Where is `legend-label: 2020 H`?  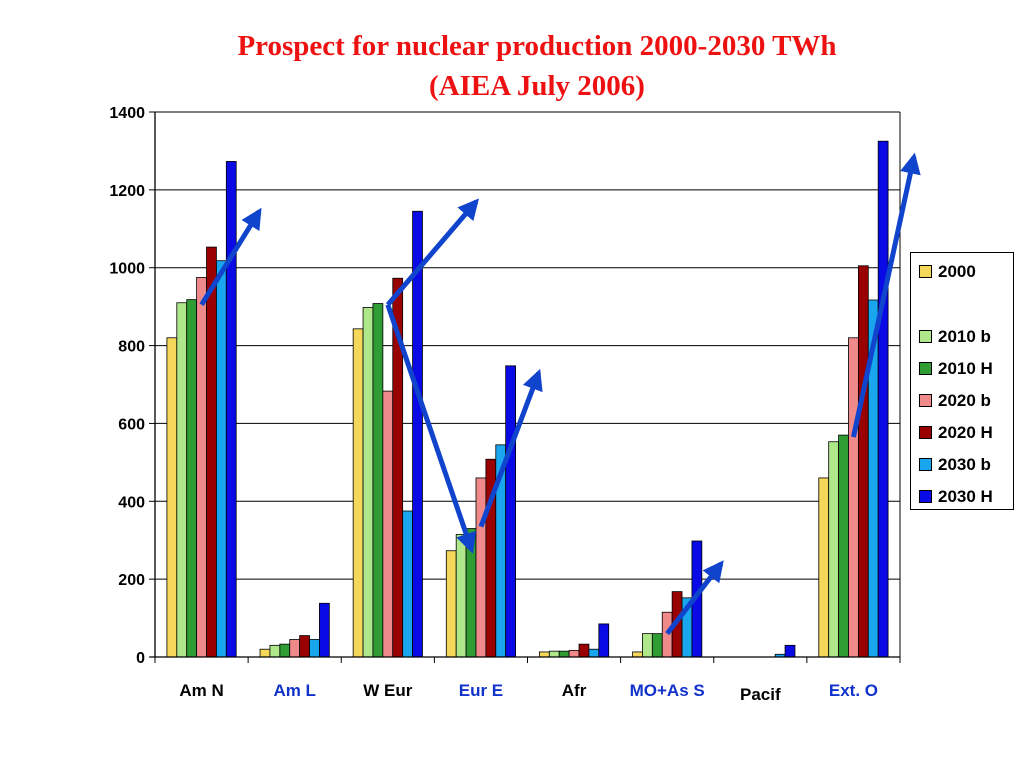 legend-label: 2020 H is located at coordinates (965, 432).